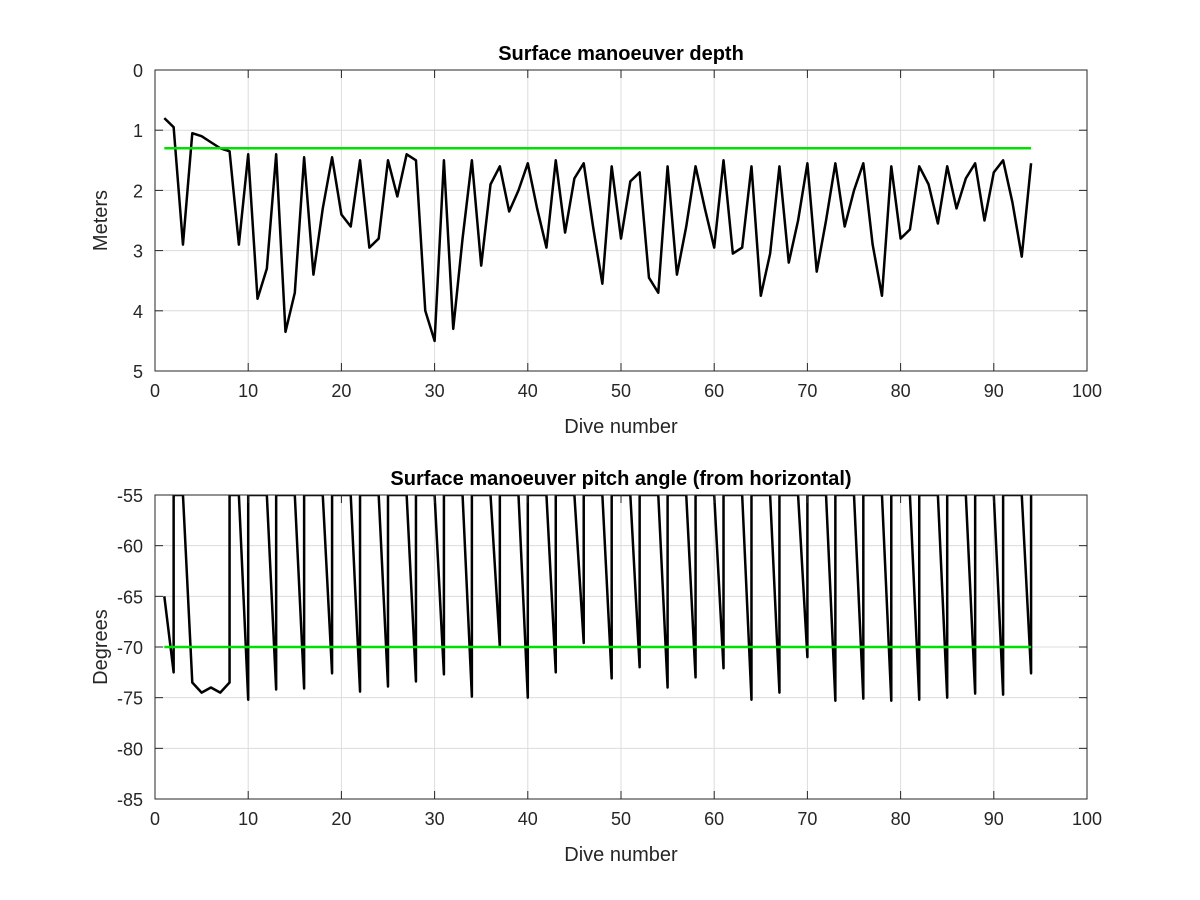  What do you see at coordinates (341, 819) in the screenshot?
I see `pitch-x-tick-label: 20` at bounding box center [341, 819].